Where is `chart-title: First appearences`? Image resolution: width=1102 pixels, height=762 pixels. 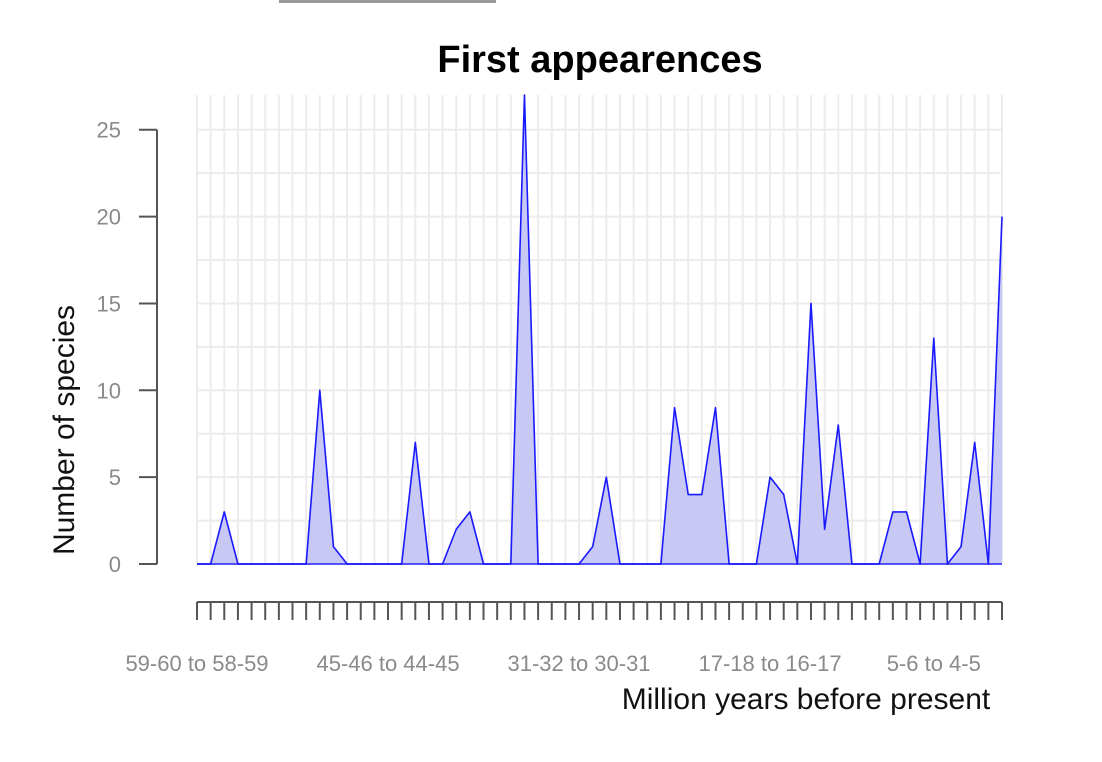 chart-title: First appearences is located at coordinates (599, 60).